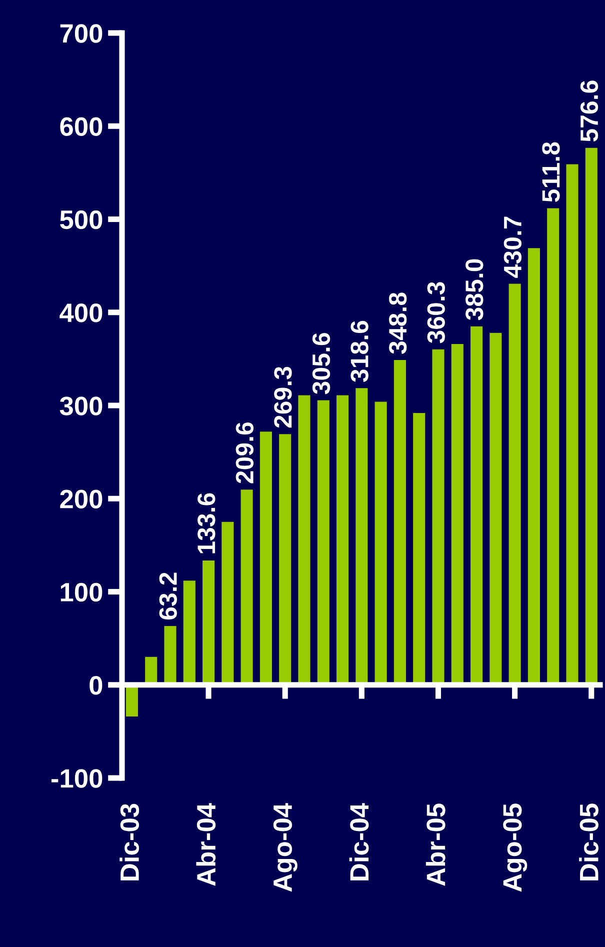  Describe the element at coordinates (283, 397) in the screenshot. I see `data-label: 269.3` at that location.